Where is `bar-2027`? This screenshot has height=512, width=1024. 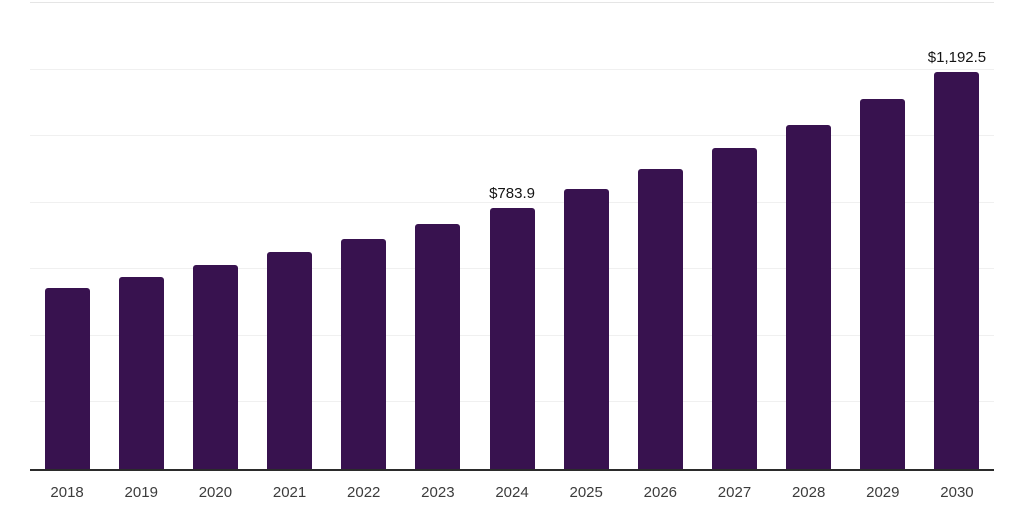 bar-2027 is located at coordinates (734, 308).